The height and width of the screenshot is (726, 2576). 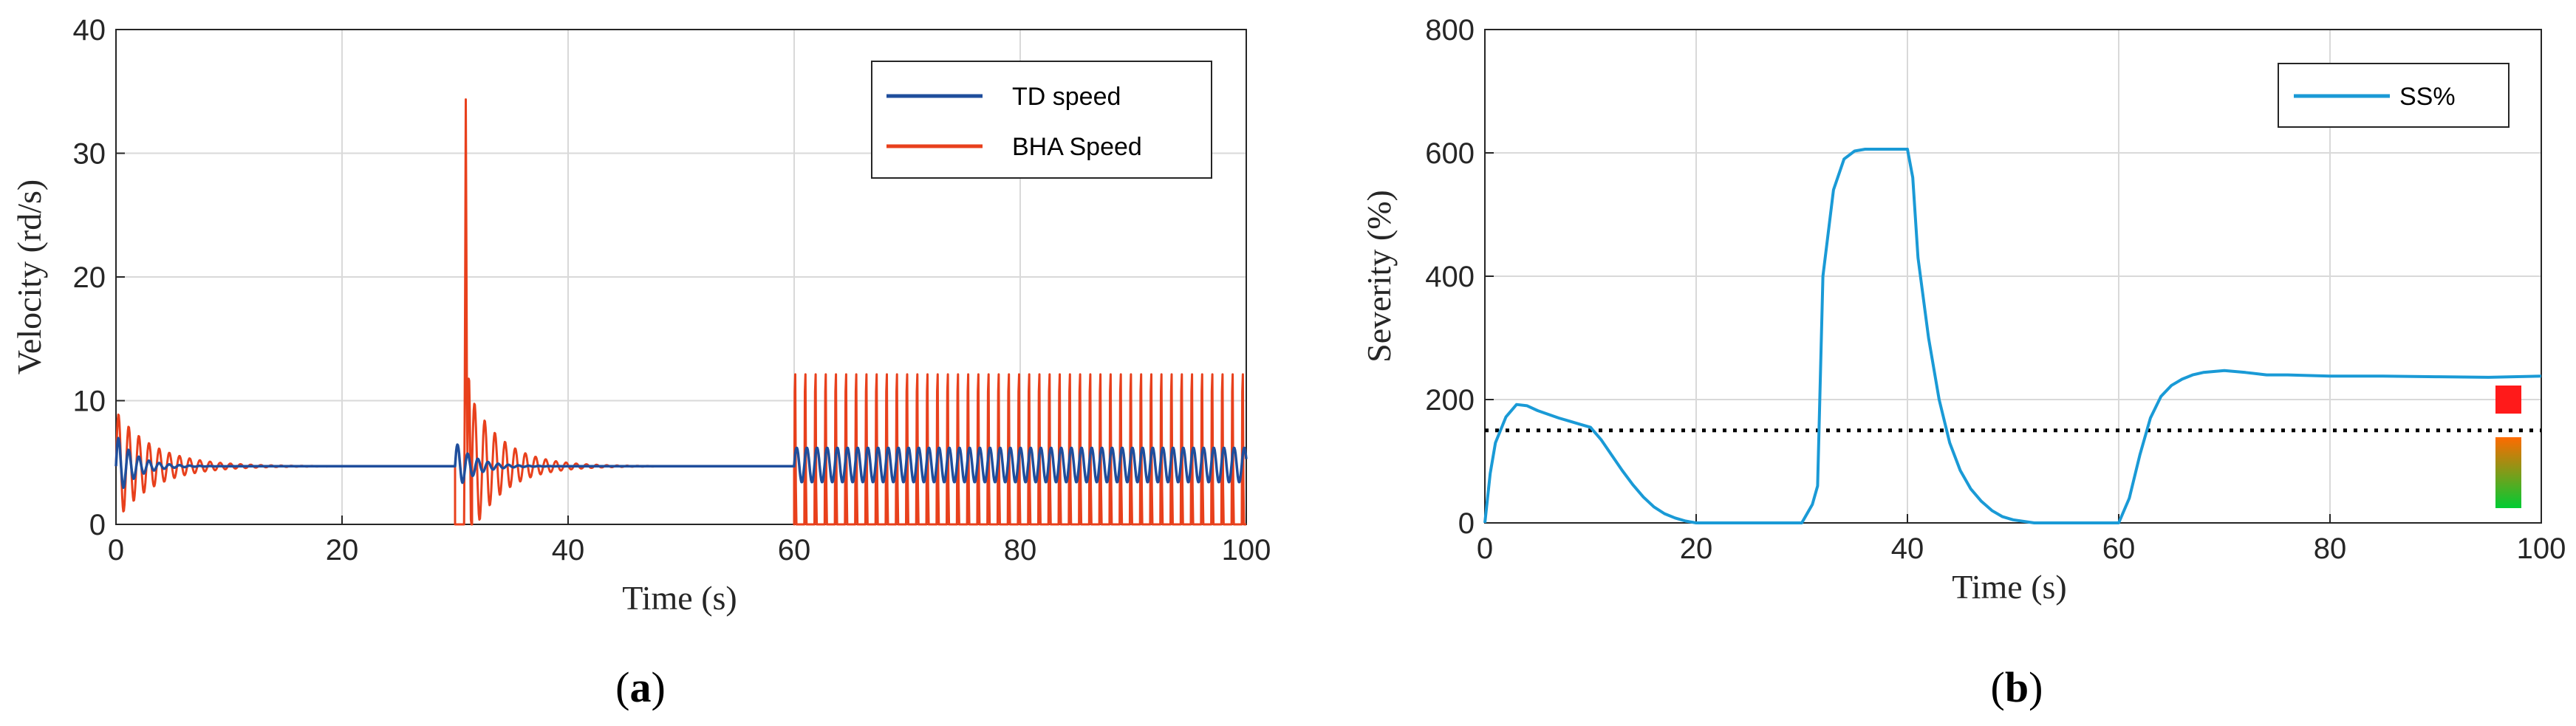 What do you see at coordinates (89, 277) in the screenshot?
I see `y-tick-label: 20` at bounding box center [89, 277].